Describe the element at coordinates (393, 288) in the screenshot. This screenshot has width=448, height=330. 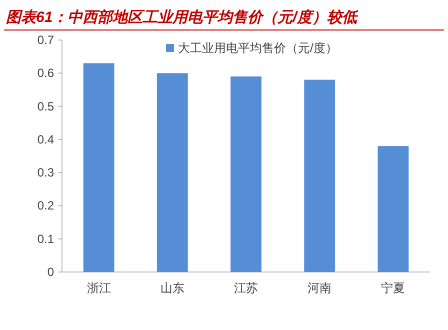
I see `x-tick-label: 宁夏` at that location.